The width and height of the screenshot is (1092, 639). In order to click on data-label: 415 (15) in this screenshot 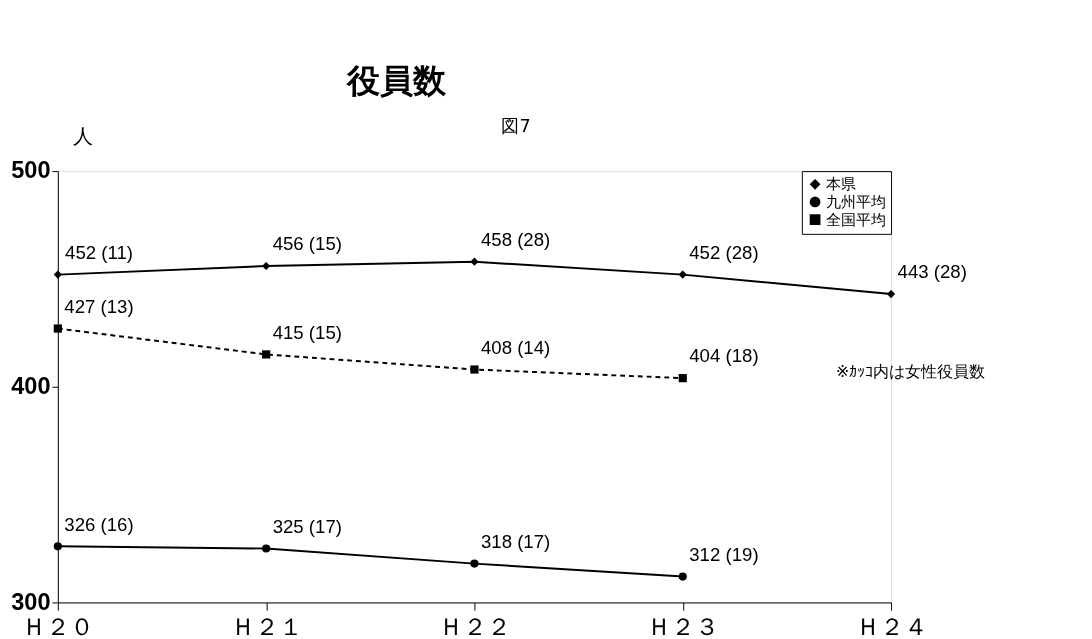, I will do `click(307, 332)`.